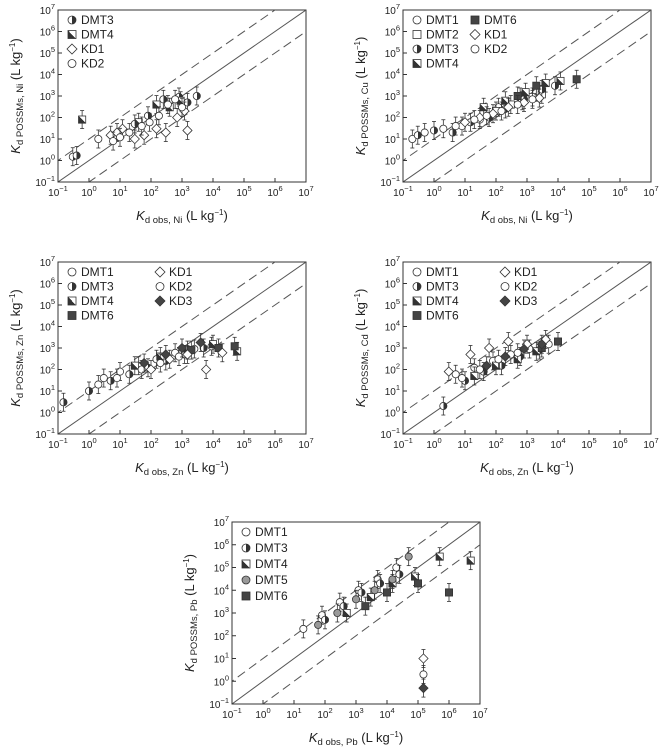  Describe the element at coordinates (17, 348) in the screenshot. I see `y-axis-label: Kd POSSMs, Zn (L kg−1)` at that location.